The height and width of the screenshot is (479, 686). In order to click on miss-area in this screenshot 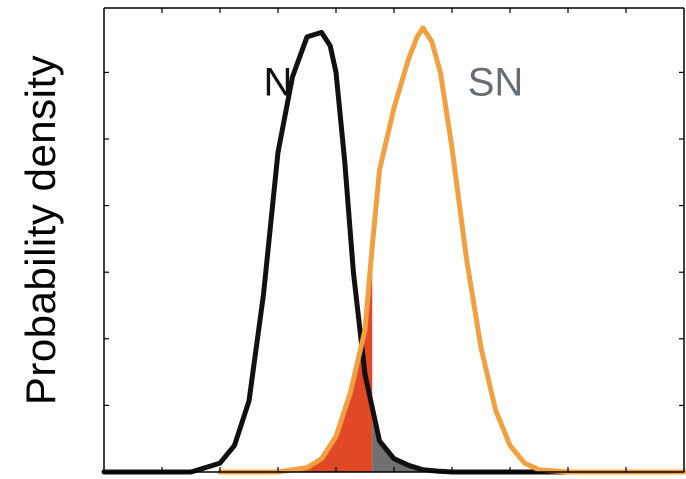, I will do `click(332, 358)`.